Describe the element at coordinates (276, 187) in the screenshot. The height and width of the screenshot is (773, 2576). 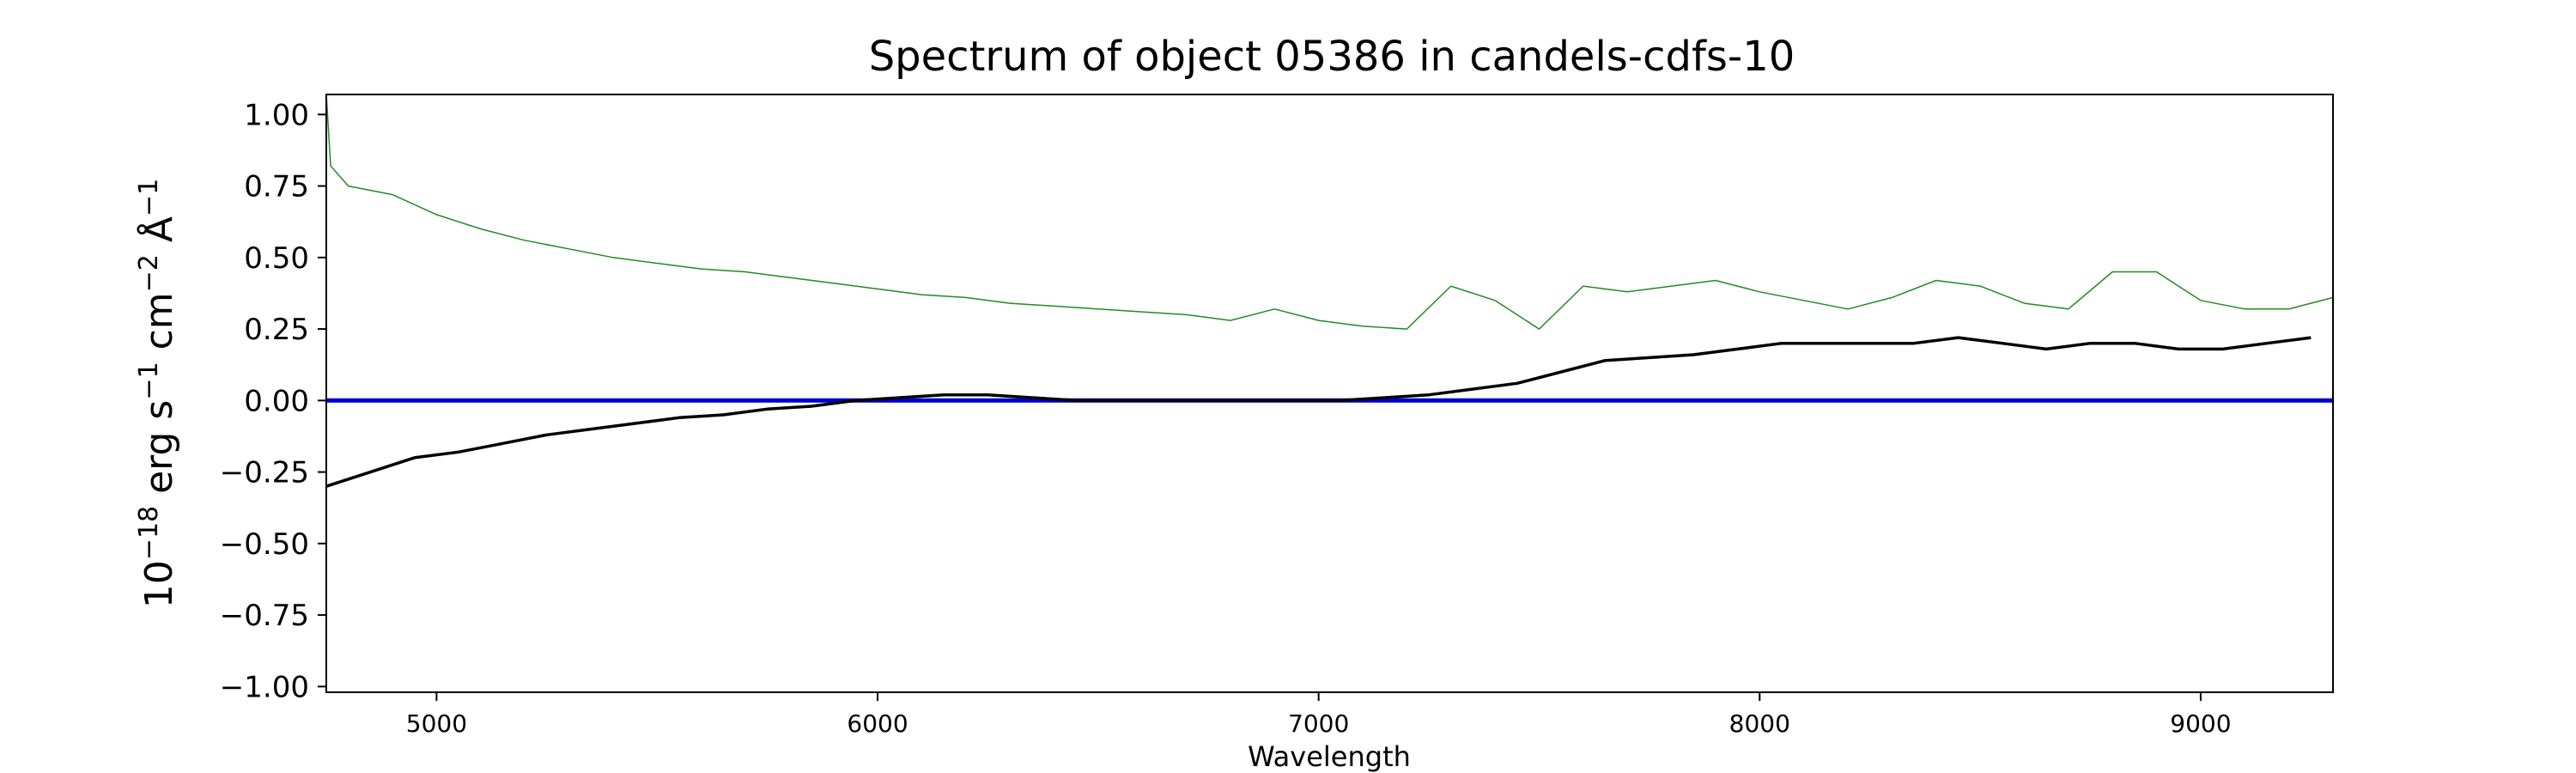
I see `y-tick-label: 0.75` at that location.